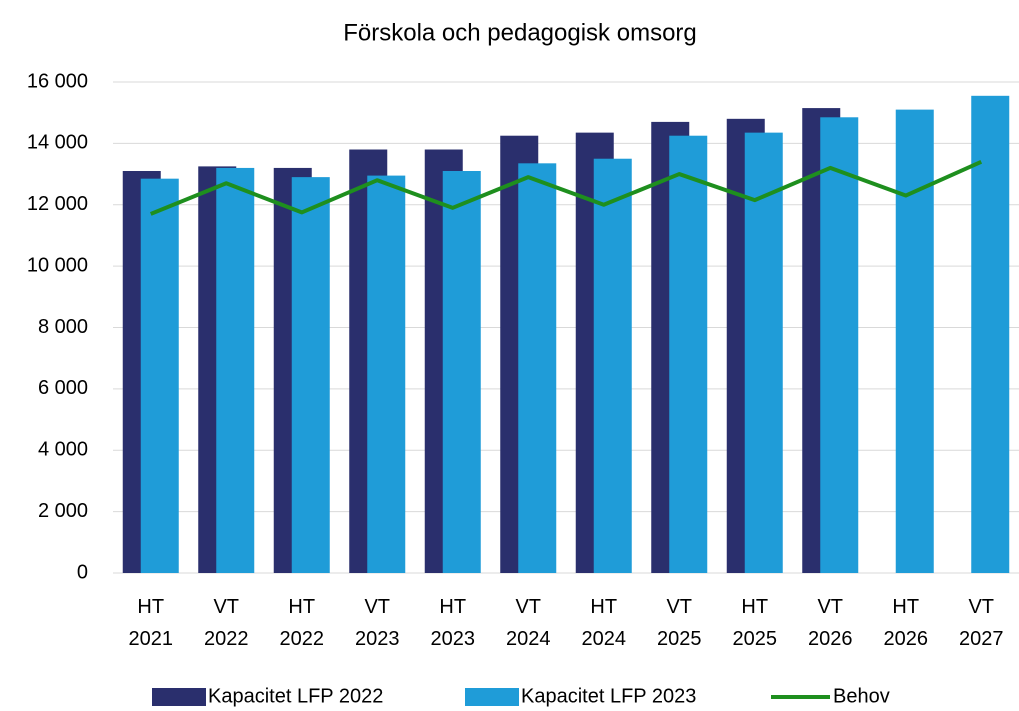 Image resolution: width=1019 pixels, height=711 pixels. Describe the element at coordinates (82, 572) in the screenshot. I see `y-tick-label: 0` at that location.